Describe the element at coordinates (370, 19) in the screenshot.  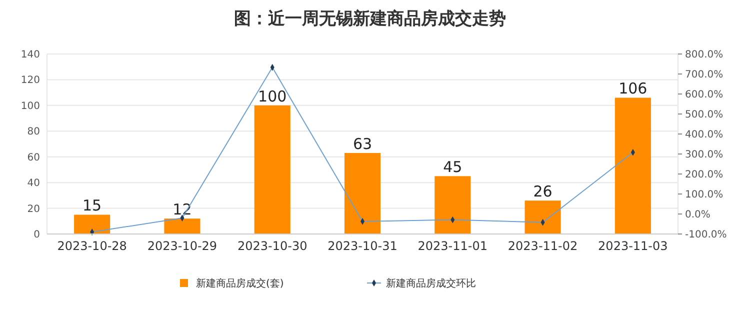
I see `chart-title: 图：近一周无锡新建商品房成交走势` at that location.